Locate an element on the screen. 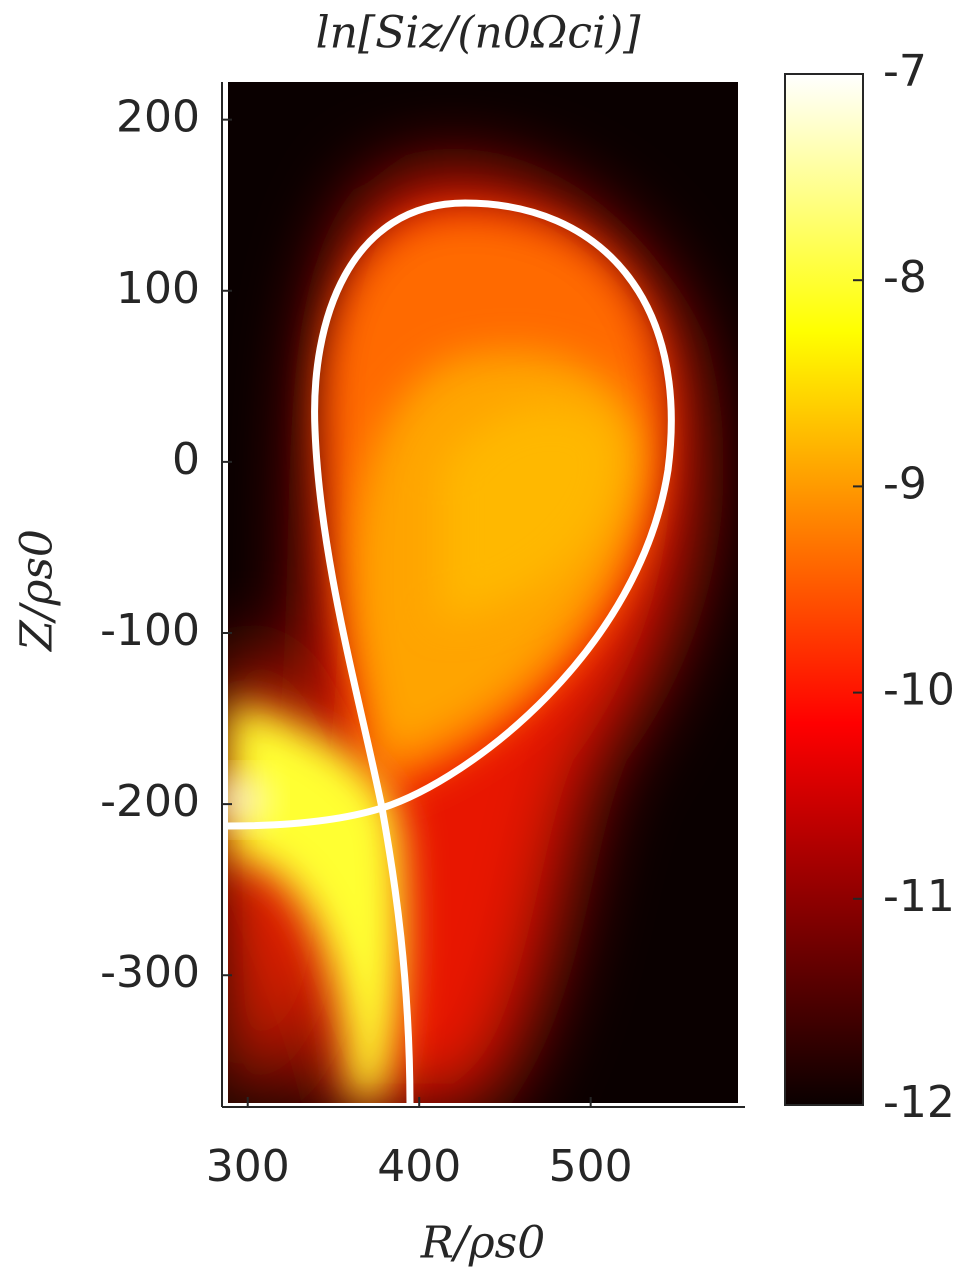 This screenshot has width=955, height=1283. chart-title: ln[Siz/(n0Ωci)] is located at coordinates (479, 33).